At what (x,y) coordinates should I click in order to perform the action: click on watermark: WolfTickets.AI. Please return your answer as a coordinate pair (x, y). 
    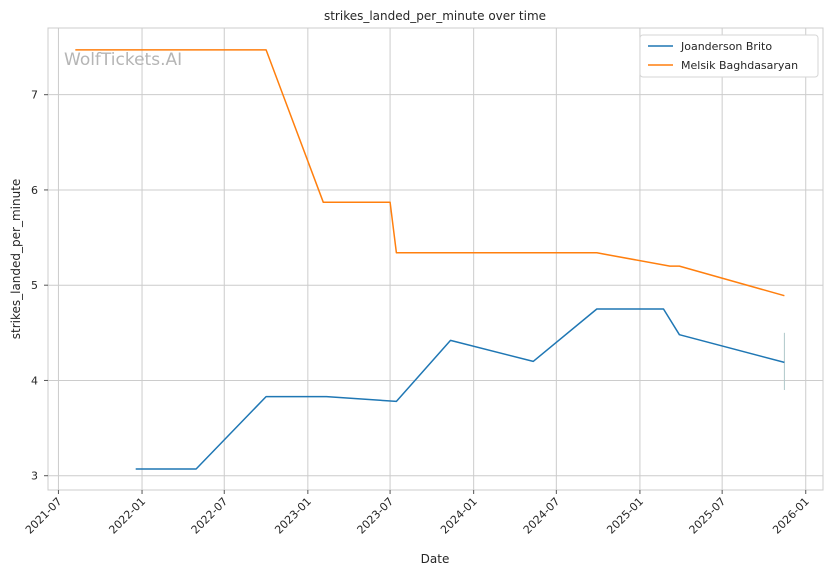
    Looking at the image, I should click on (123, 60).